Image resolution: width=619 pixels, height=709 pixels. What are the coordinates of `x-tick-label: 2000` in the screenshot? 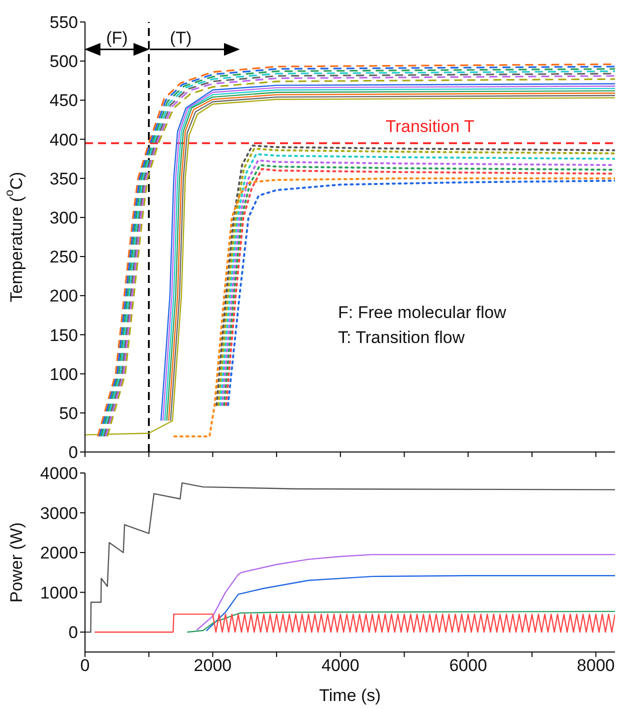 It's located at (213, 666).